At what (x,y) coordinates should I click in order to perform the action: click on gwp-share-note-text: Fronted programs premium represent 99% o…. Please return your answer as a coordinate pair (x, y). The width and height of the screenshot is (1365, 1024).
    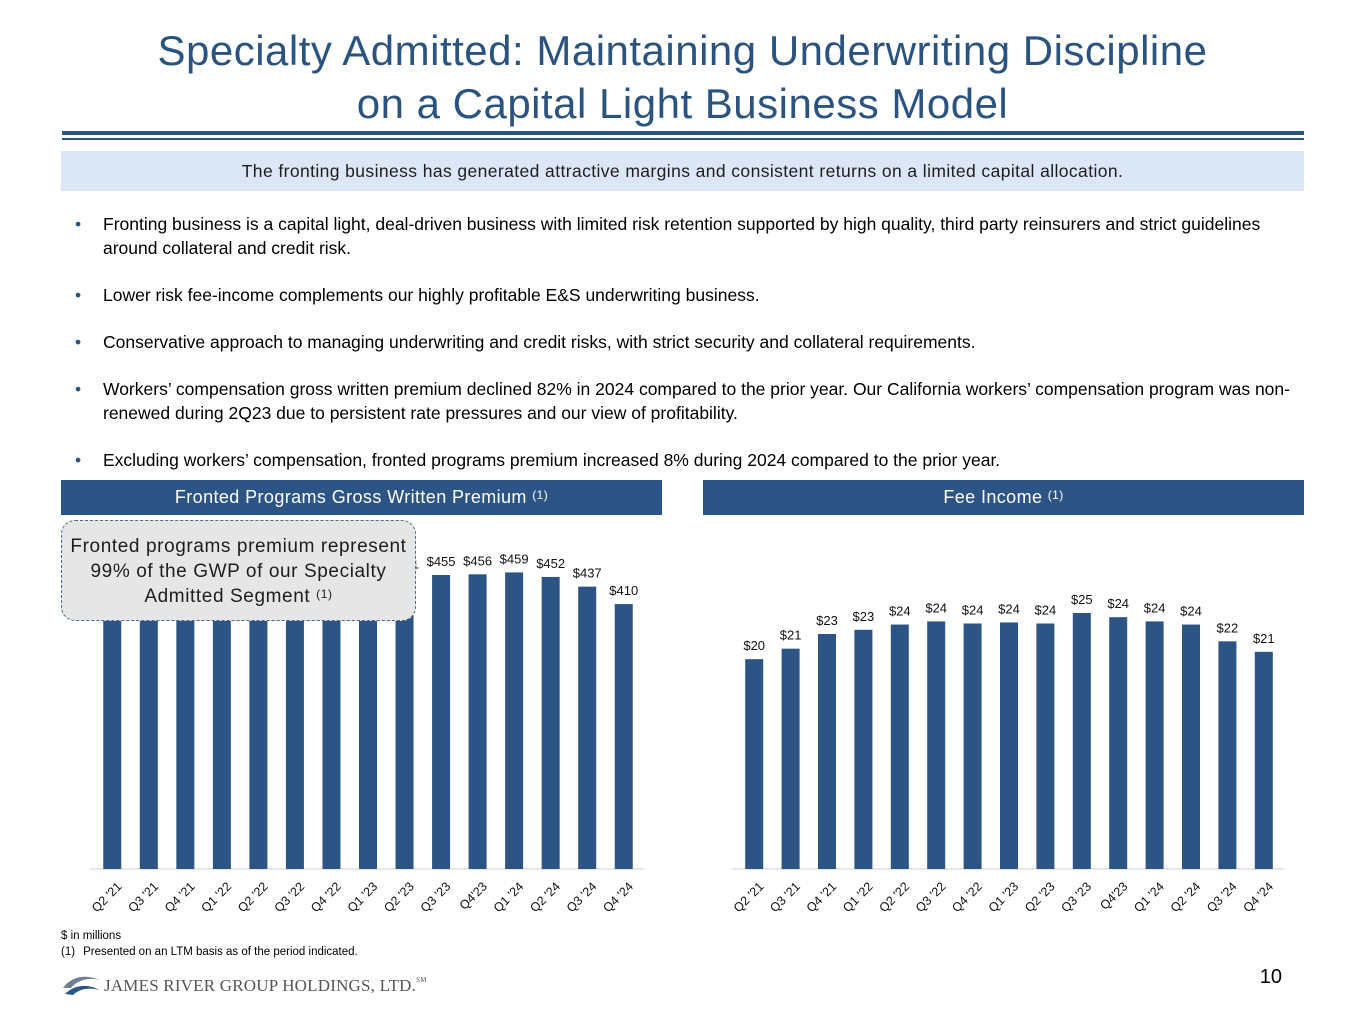
    Looking at the image, I should click on (238, 571).